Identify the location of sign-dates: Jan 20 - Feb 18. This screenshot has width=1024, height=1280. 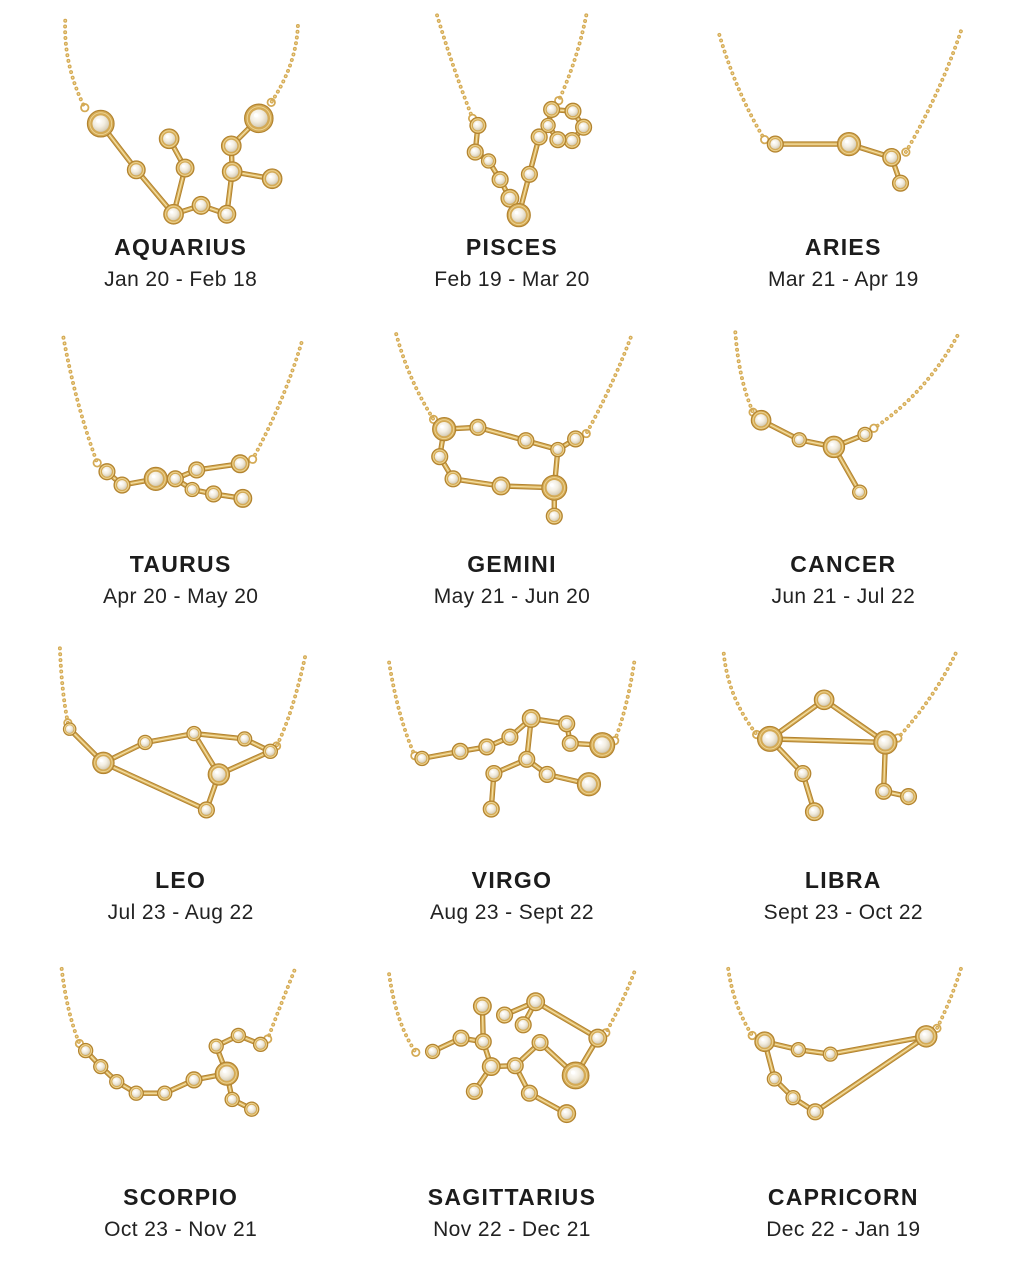
(181, 279).